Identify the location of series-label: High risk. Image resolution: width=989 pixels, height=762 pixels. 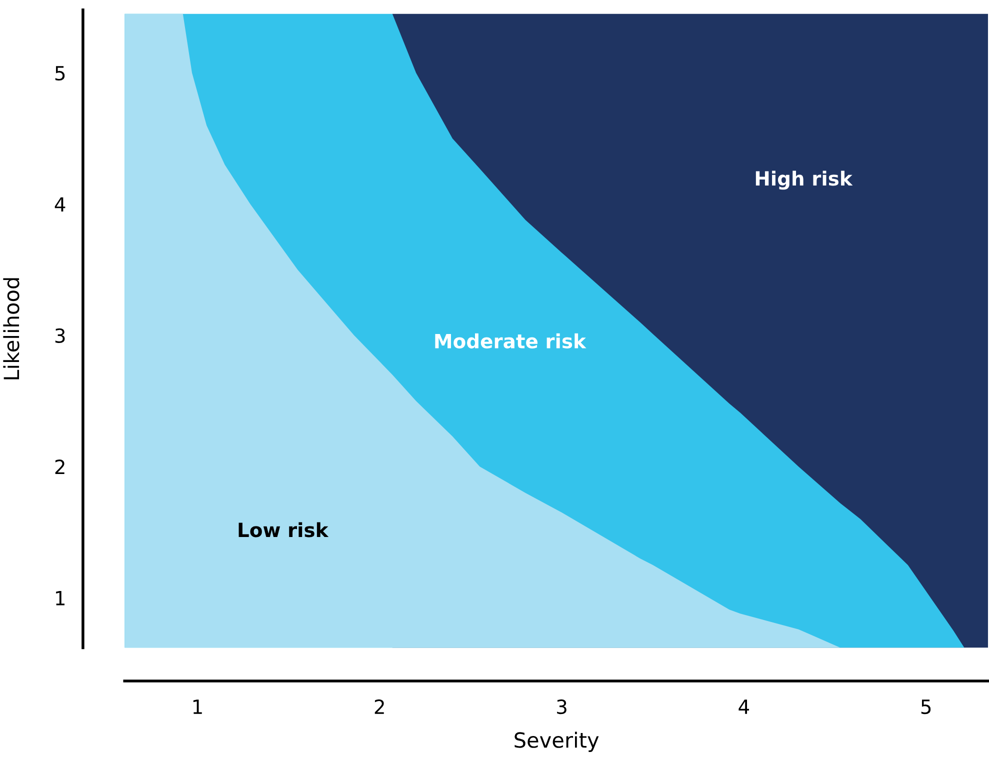
(804, 180).